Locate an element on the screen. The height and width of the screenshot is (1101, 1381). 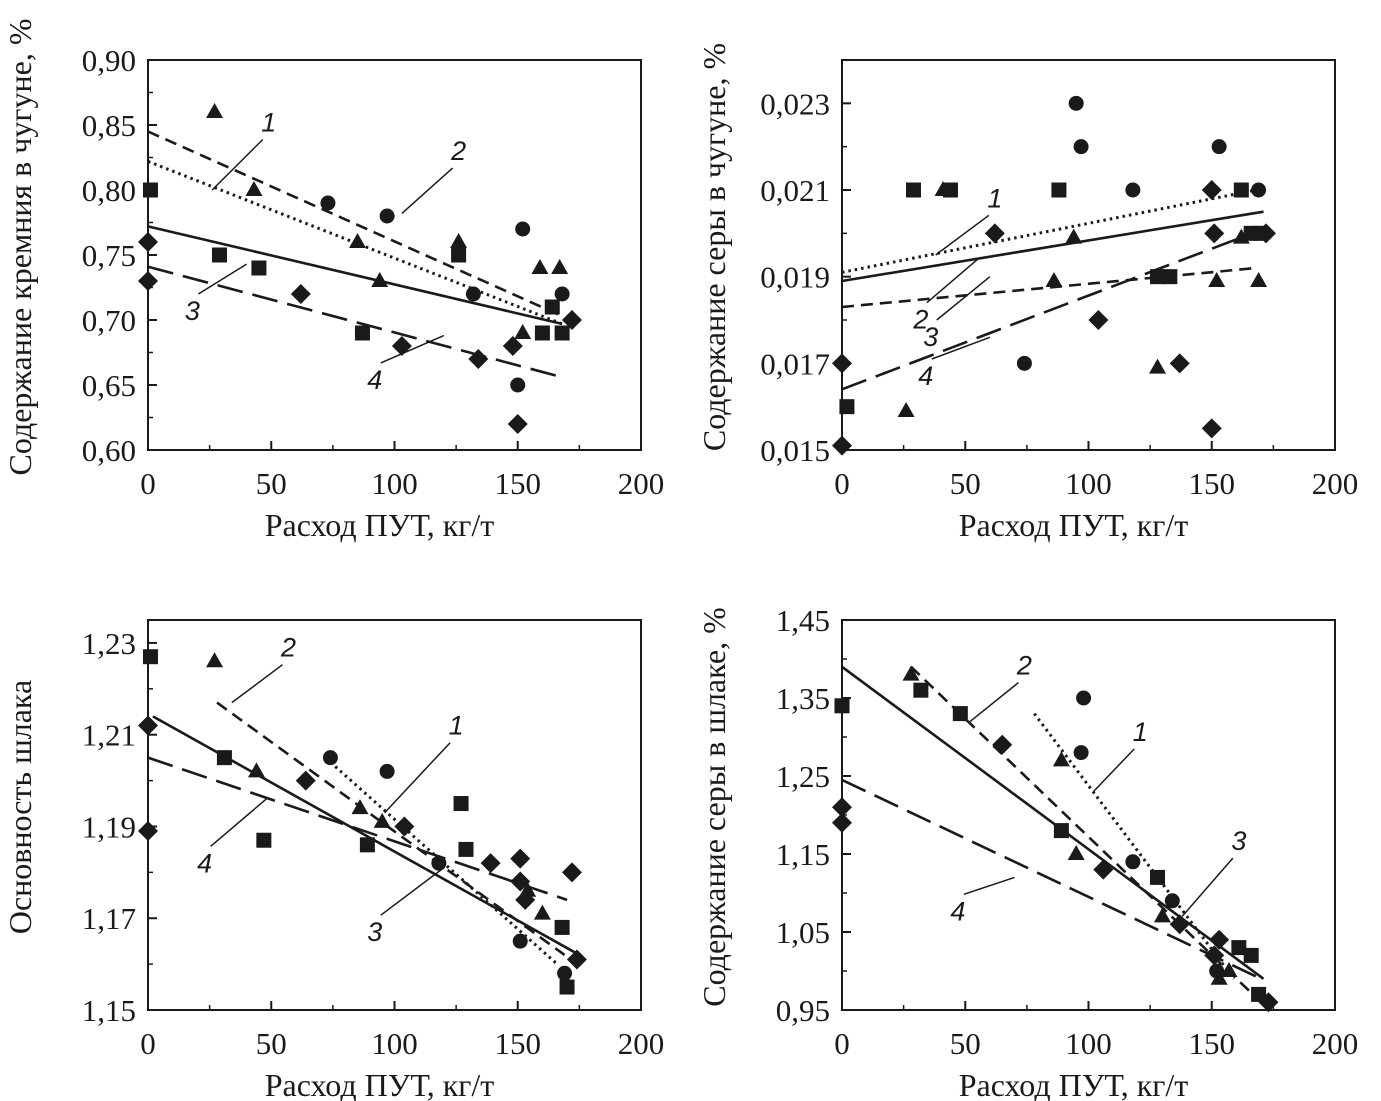
y-tick-label: 1,25 is located at coordinates (803, 776).